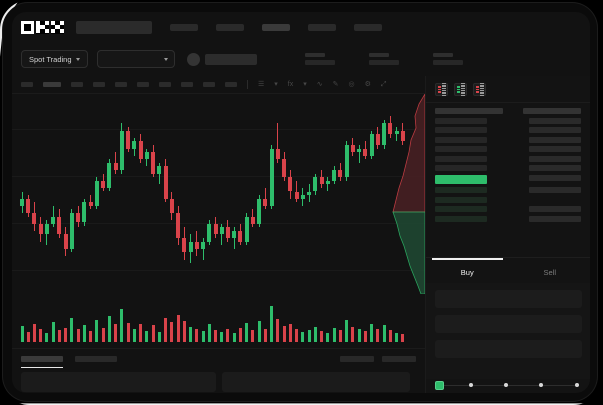 The width and height of the screenshot is (603, 405). Describe the element at coordinates (301, 59) in the screenshot. I see `pair-and-stats-bar: Spot Trading` at that location.